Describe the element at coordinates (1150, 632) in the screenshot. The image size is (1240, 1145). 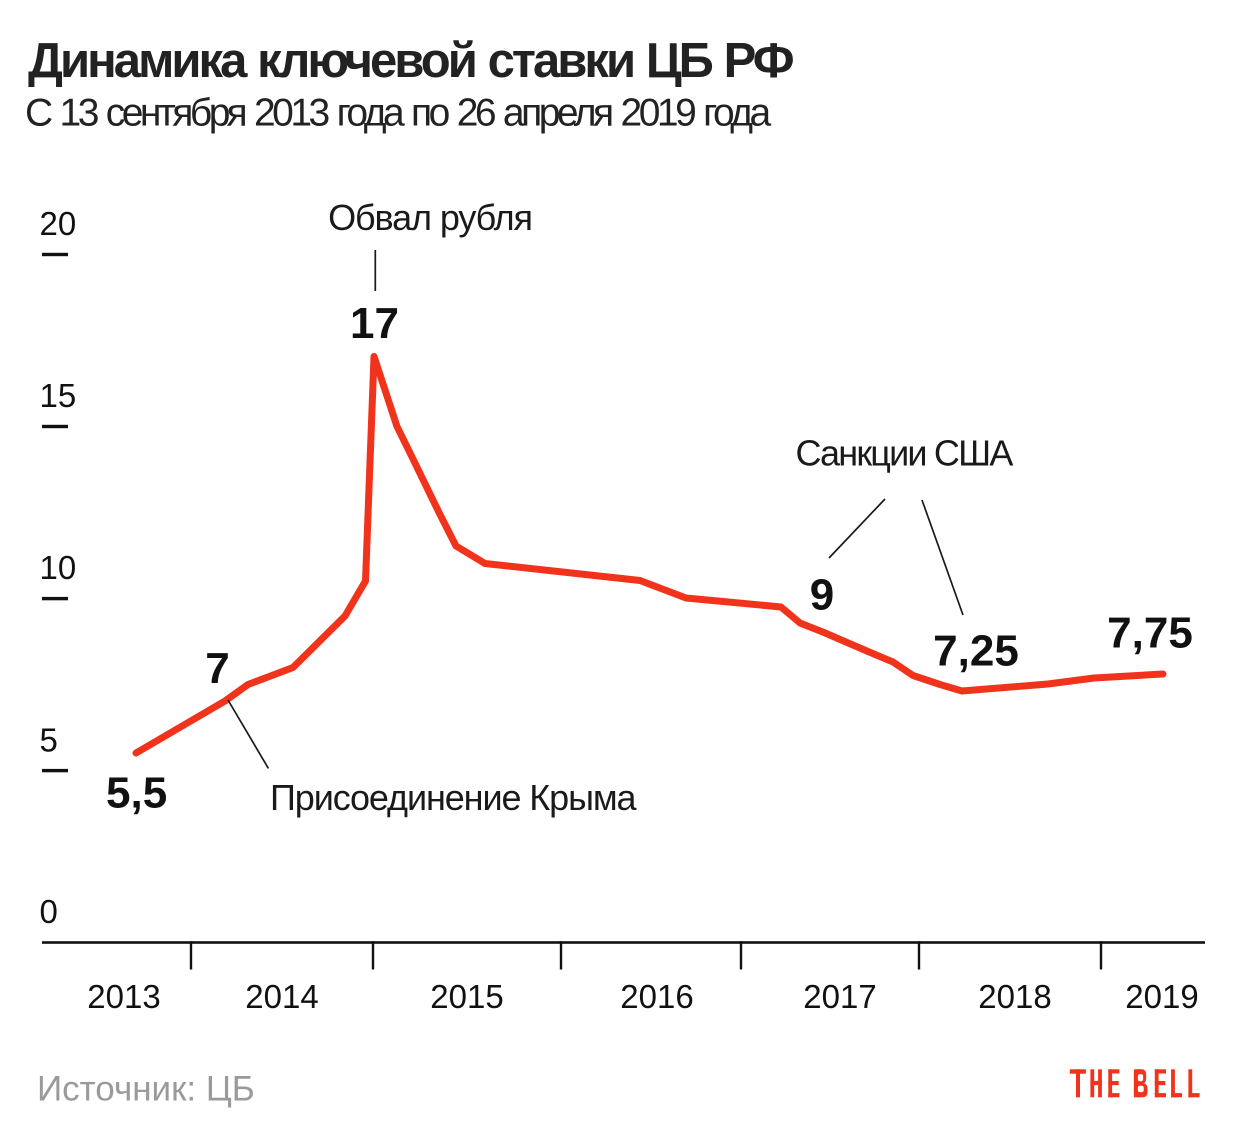
I see `svg-text: 7,75` at that location.